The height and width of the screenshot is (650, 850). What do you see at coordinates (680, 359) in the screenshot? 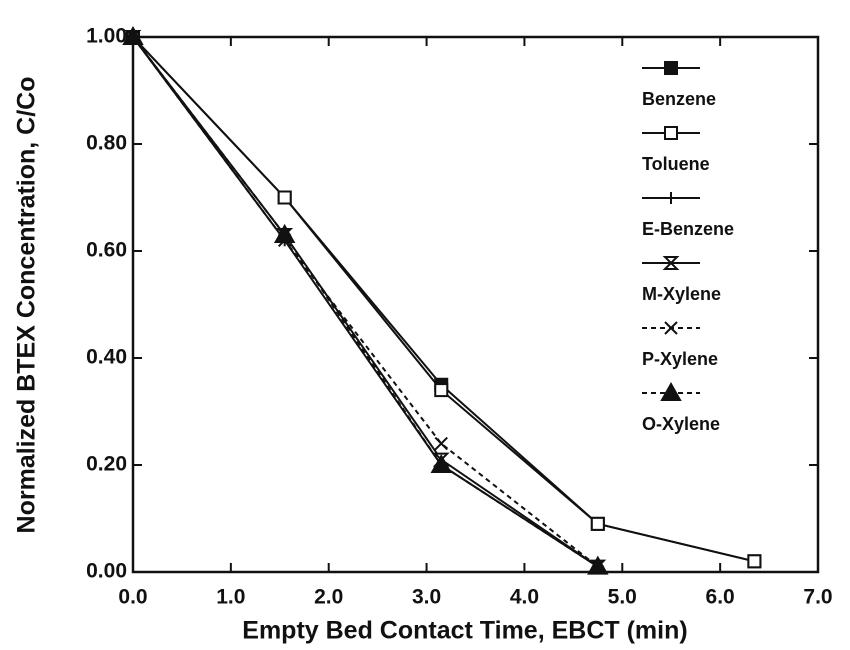
I see `legend-label: P-Xylene` at bounding box center [680, 359].